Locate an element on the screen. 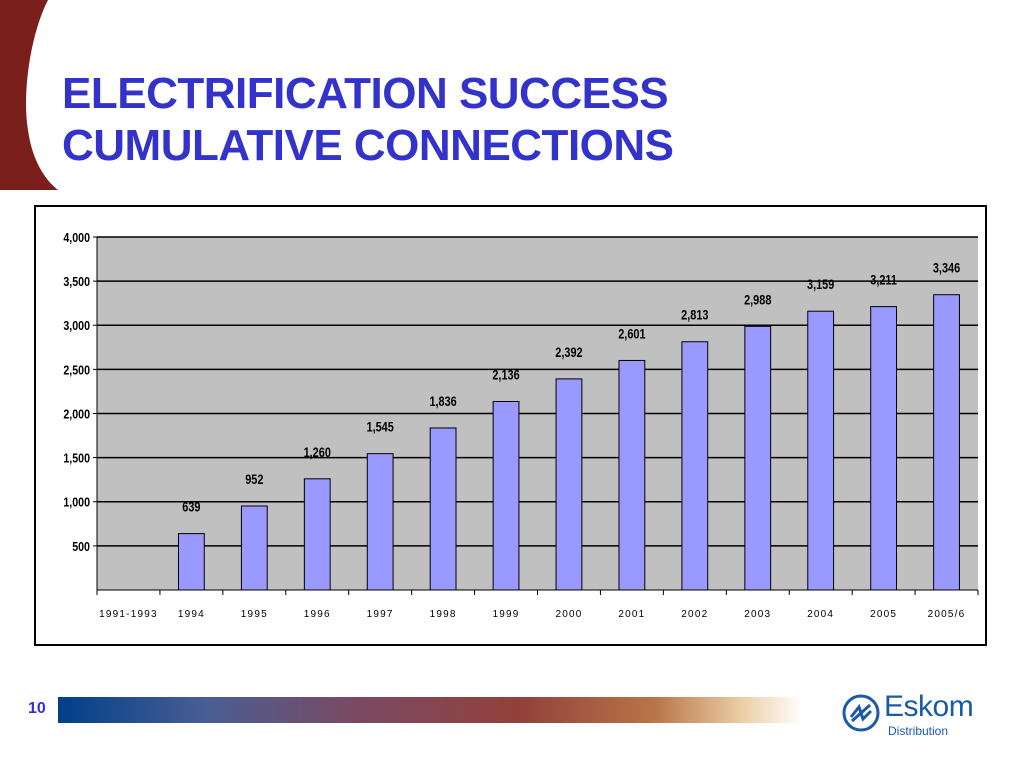 This screenshot has height=768, width=1024. data-label: 1,836 is located at coordinates (442, 402).